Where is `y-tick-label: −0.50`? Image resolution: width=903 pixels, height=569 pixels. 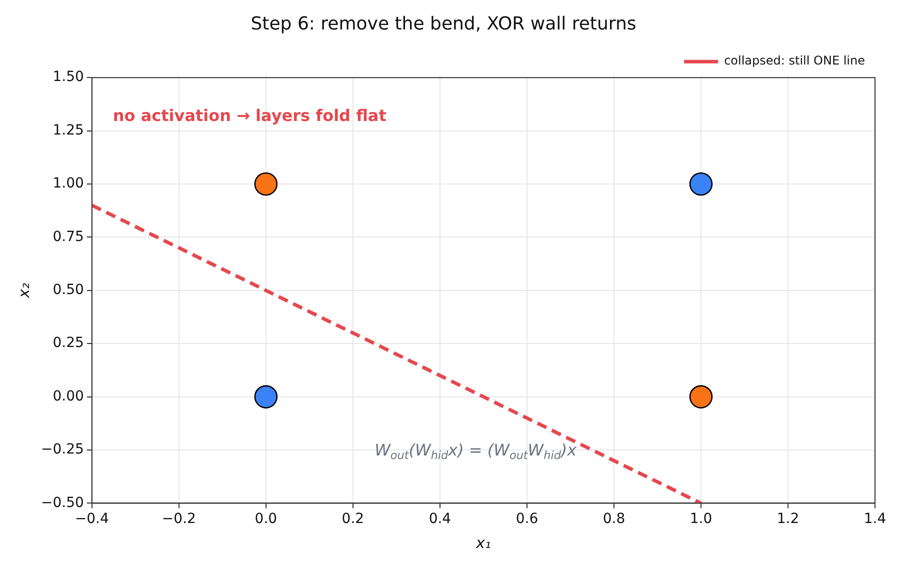
y-tick-label: −0.50 is located at coordinates (62, 502).